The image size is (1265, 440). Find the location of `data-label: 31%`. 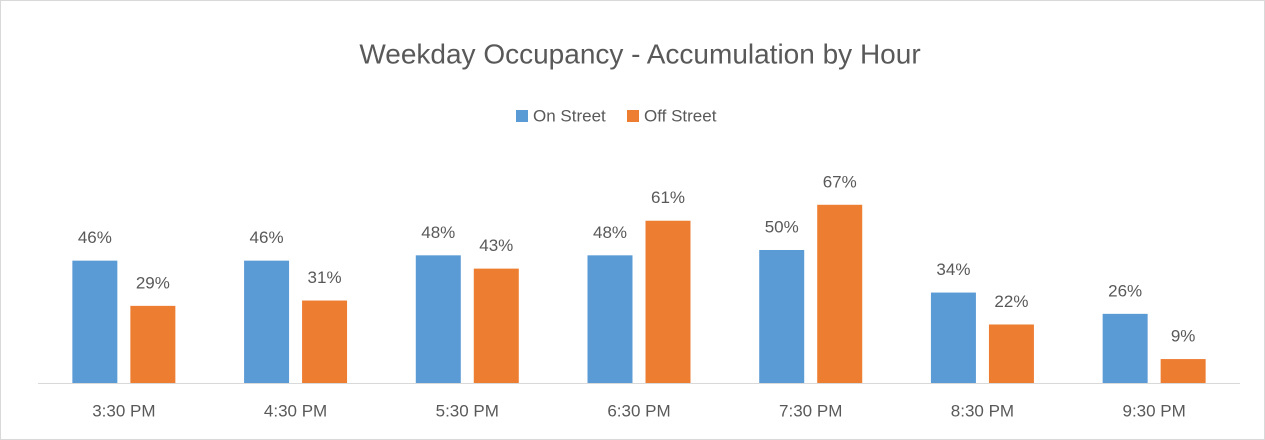

data-label: 31% is located at coordinates (325, 277).